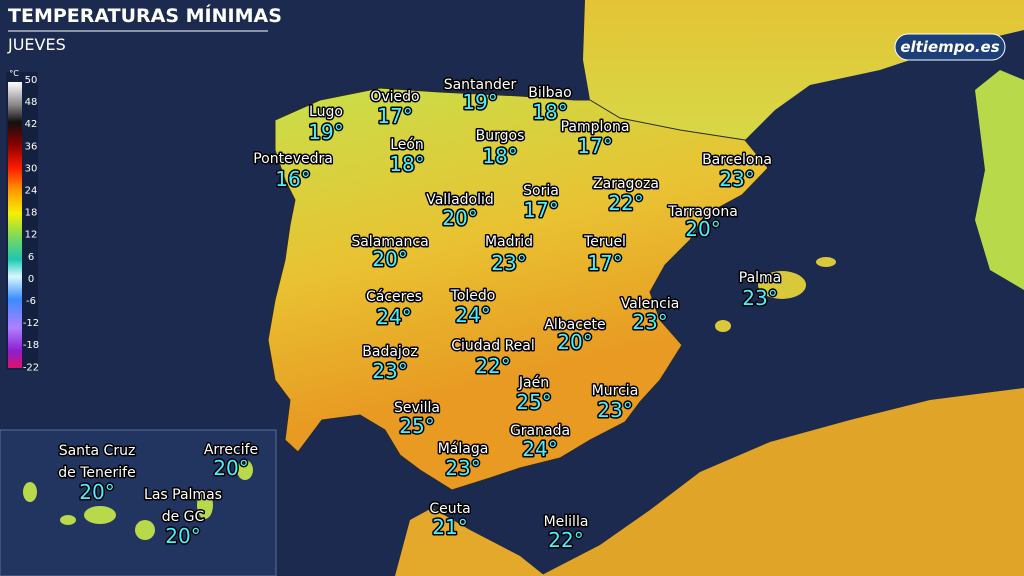  What do you see at coordinates (145, 15) in the screenshot?
I see `title: TEMPERATURAS MÍNIMAS` at bounding box center [145, 15].